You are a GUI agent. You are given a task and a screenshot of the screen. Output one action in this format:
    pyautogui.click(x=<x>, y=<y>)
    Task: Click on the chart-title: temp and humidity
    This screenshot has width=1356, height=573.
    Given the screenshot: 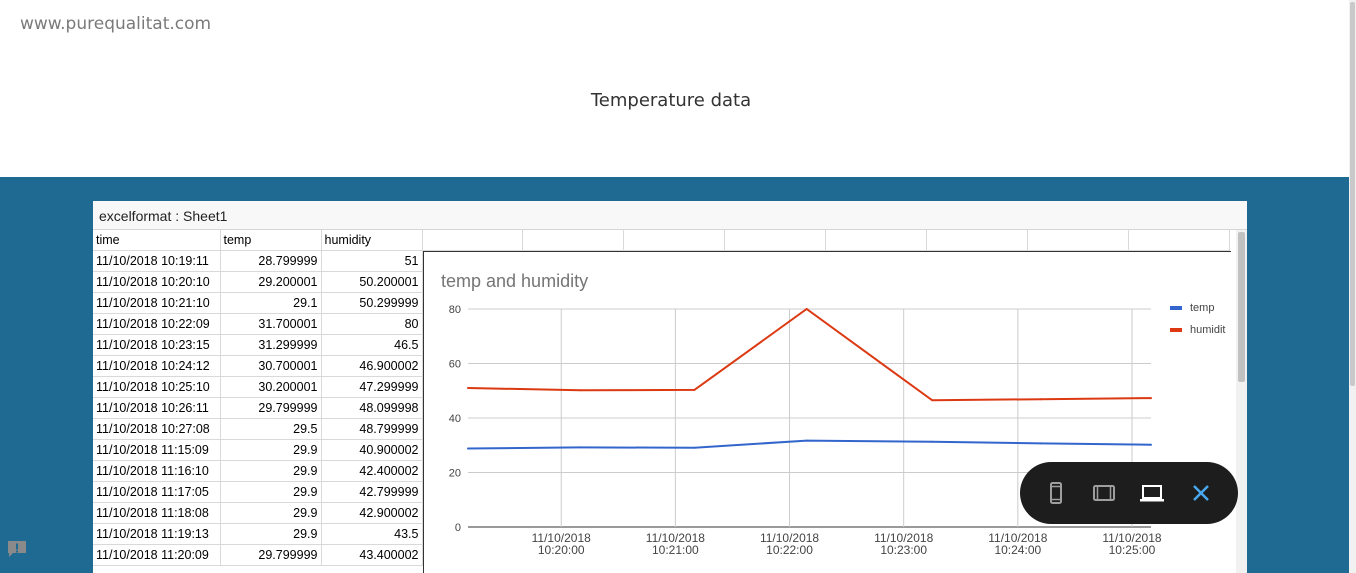 What is the action you would take?
    pyautogui.click(x=514, y=281)
    